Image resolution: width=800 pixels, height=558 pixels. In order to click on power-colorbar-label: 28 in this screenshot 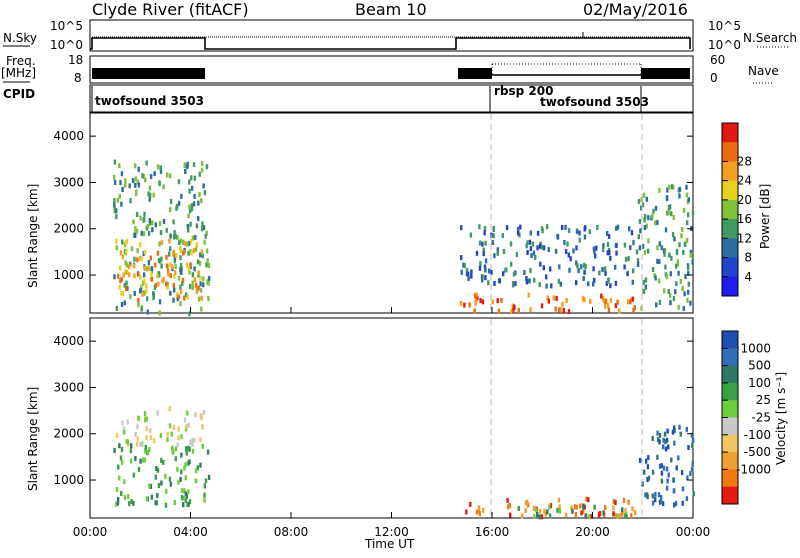, I will do `click(744, 161)`.